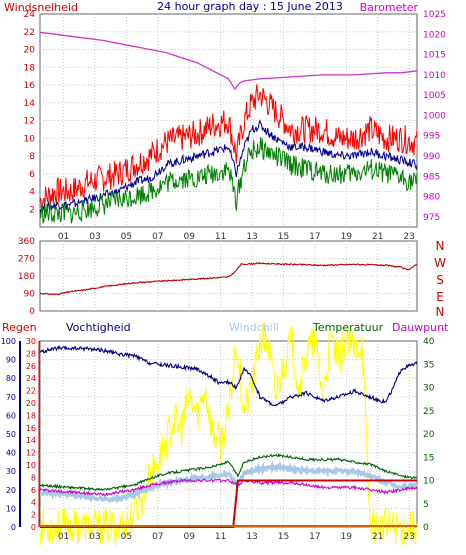 Image resolution: width=466 pixels, height=555 pixels. I want to click on rain-y-tick-label: 16, so click(31, 428).